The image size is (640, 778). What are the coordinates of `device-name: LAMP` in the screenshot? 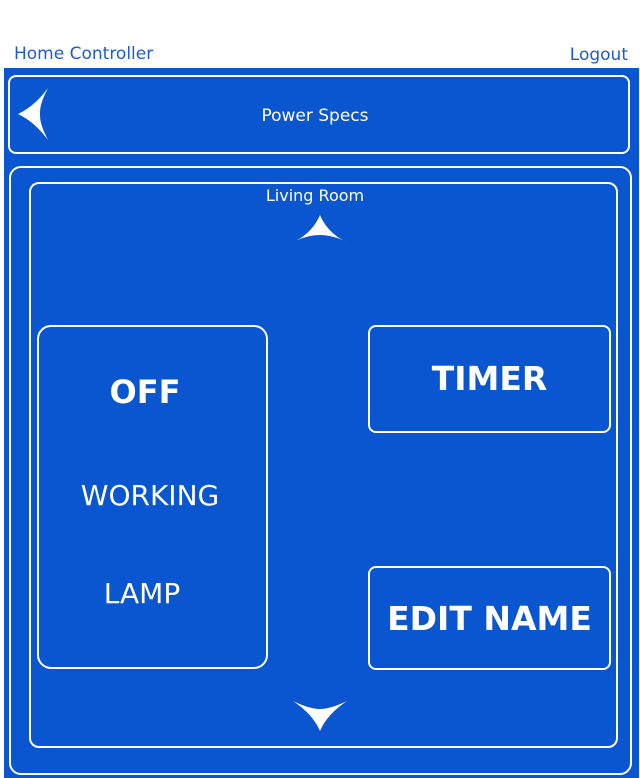 It's located at (142, 593).